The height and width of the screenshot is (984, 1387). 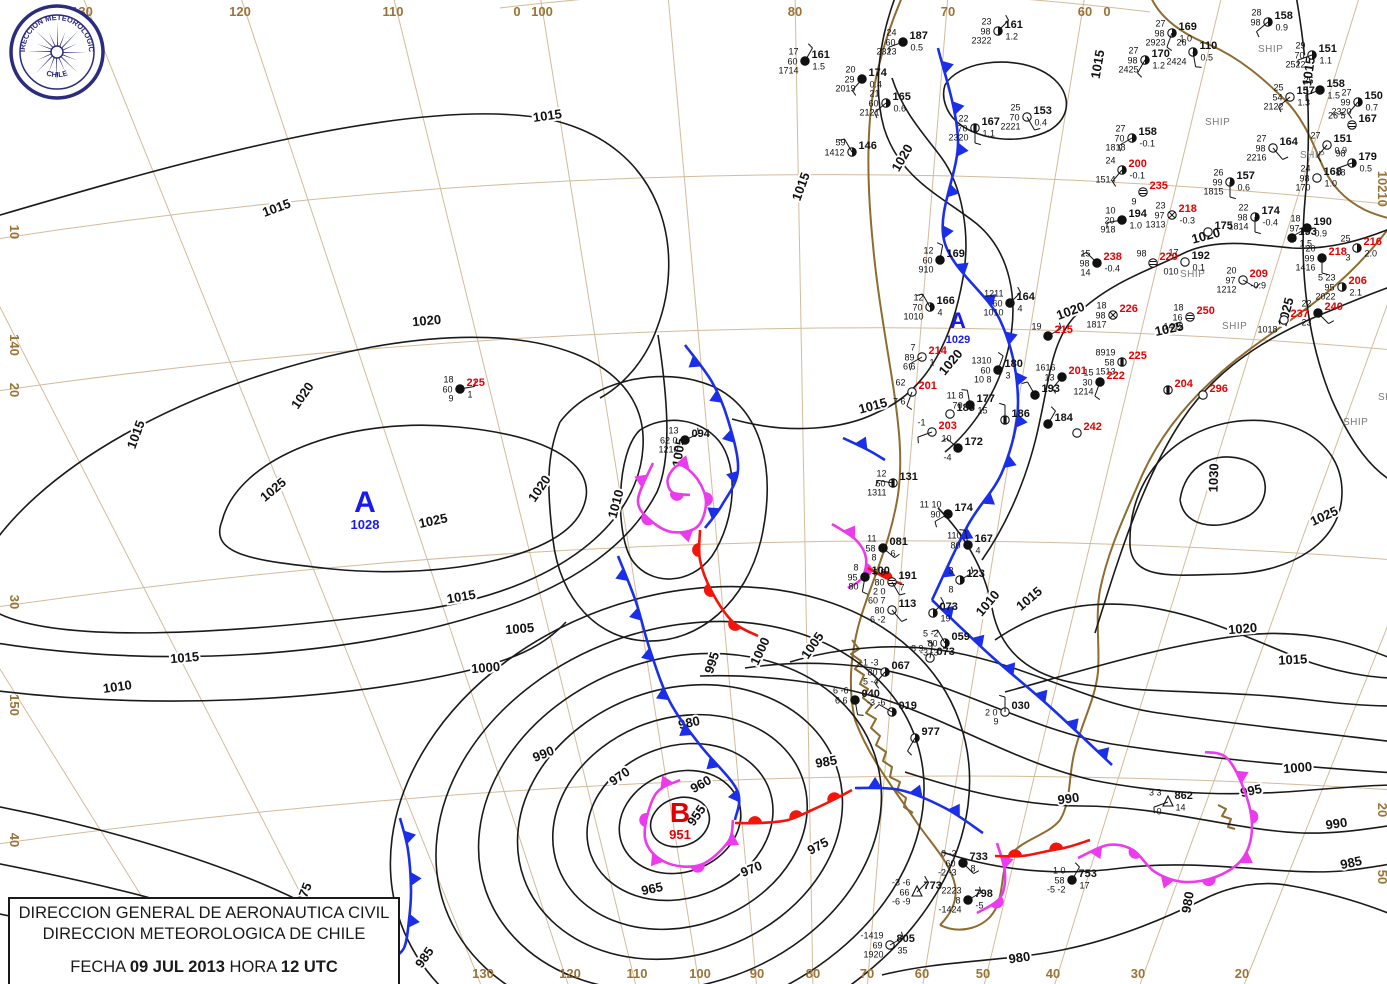 What do you see at coordinates (1160, 24) in the screenshot?
I see `station-temp: 27` at bounding box center [1160, 24].